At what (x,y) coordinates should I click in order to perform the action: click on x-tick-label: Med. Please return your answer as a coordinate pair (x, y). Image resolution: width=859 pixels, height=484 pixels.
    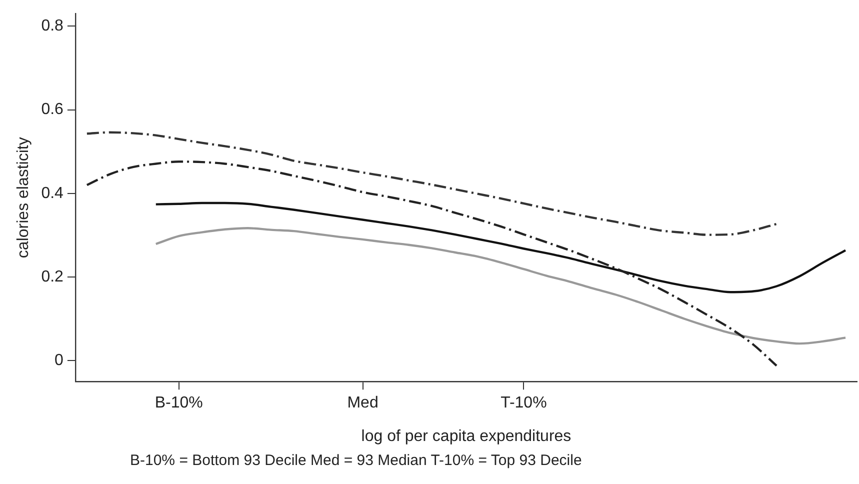
    Looking at the image, I should click on (362, 403).